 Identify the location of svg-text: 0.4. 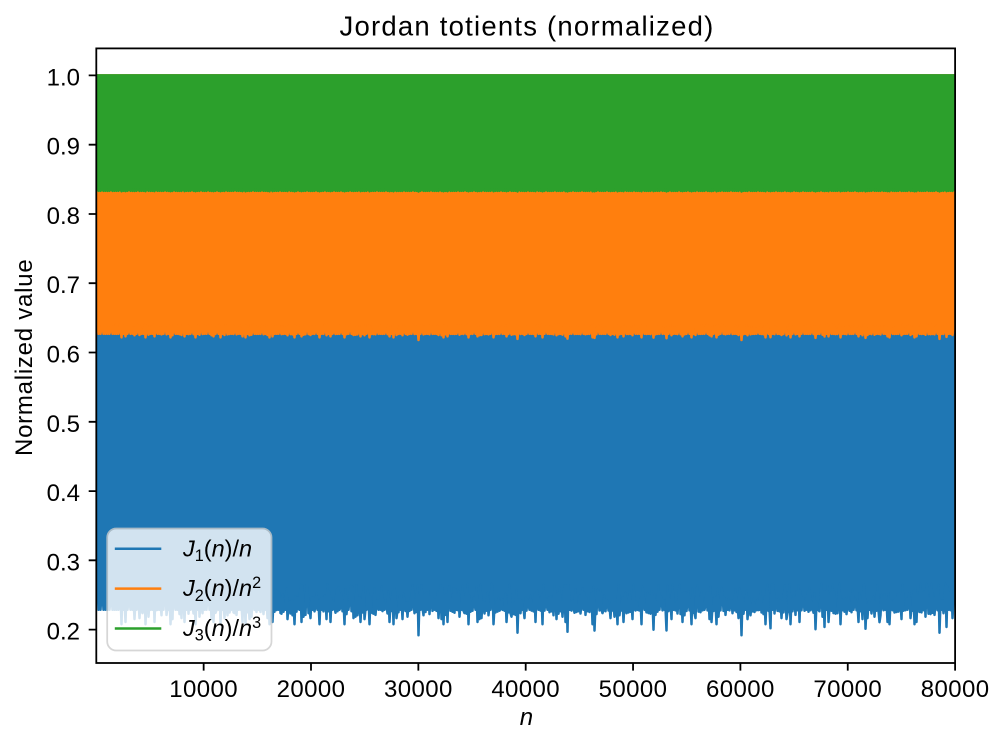
(63, 493).